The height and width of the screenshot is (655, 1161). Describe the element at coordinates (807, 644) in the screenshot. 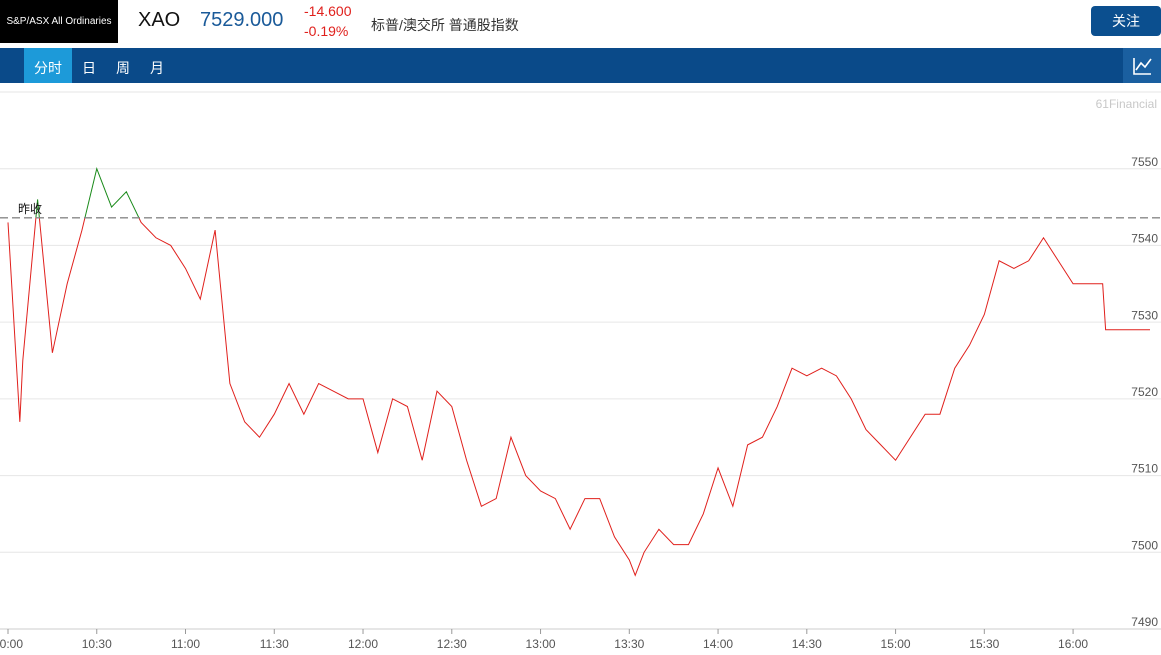

I see `x-tick-label: 14:30` at that location.